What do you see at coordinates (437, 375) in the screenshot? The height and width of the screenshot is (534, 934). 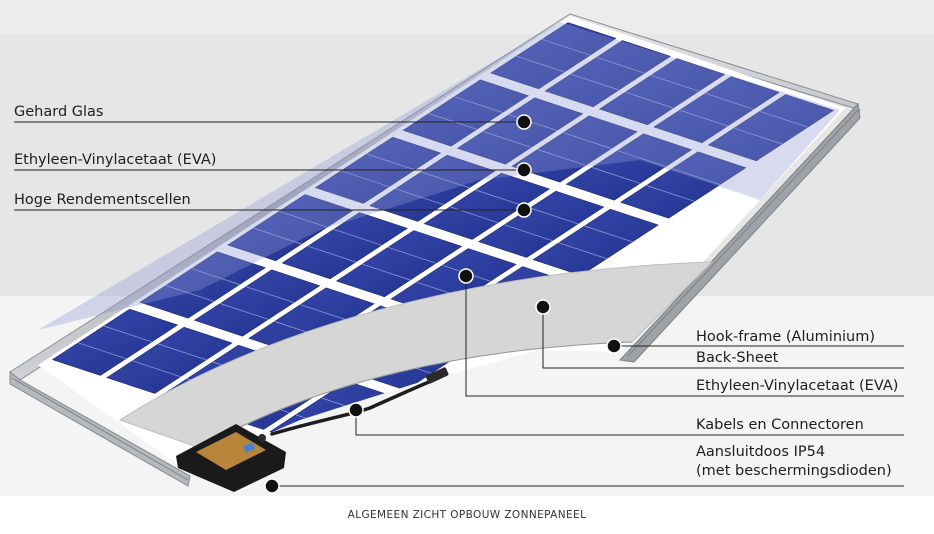 I see `connector` at bounding box center [437, 375].